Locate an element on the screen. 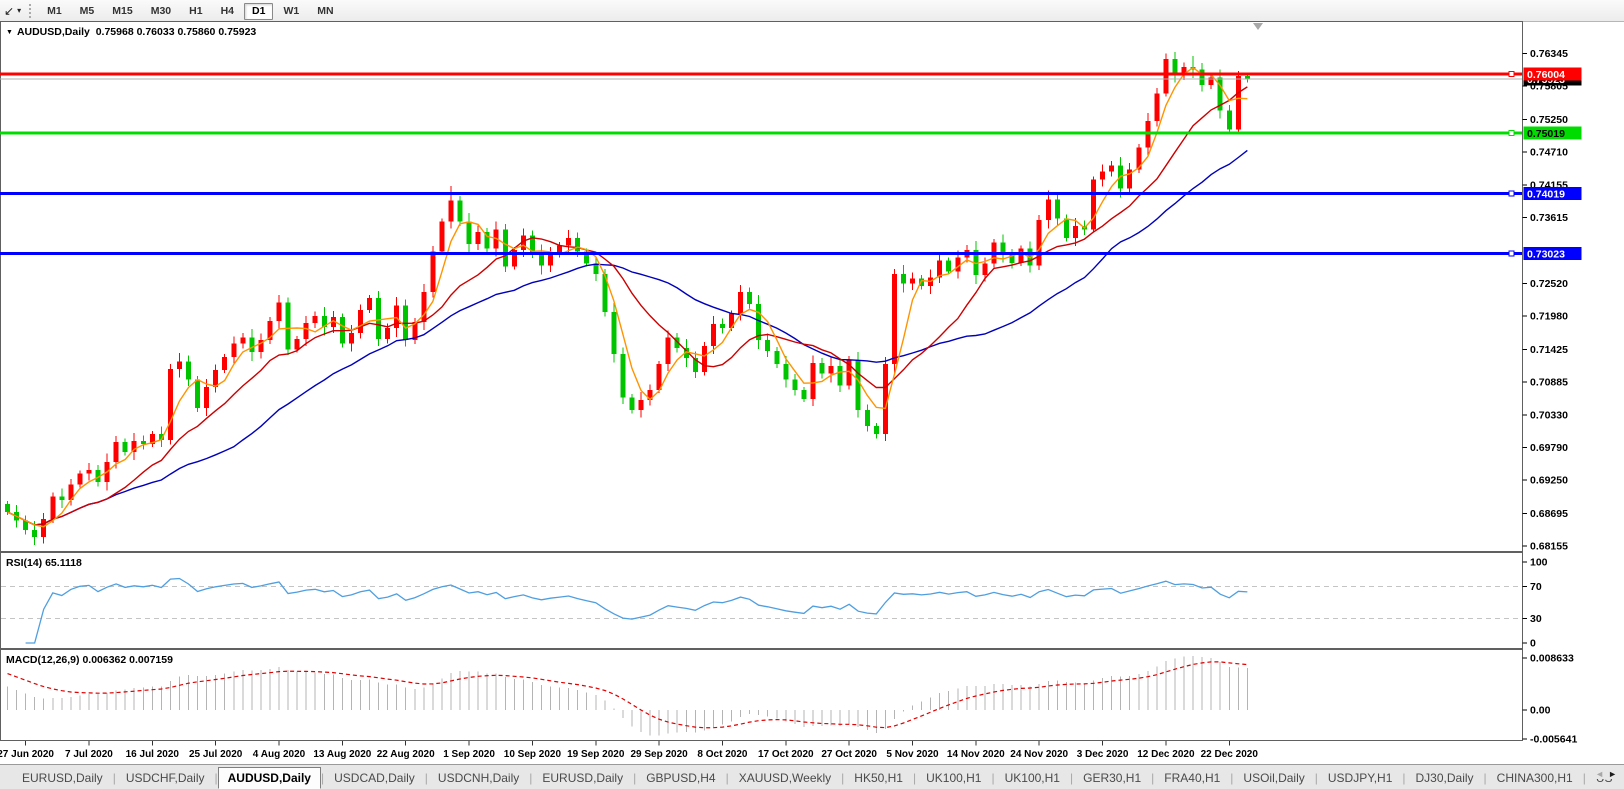 This screenshot has width=1624, height=789. tab-scroll-arrows: ◄► is located at coordinates (1605, 774).